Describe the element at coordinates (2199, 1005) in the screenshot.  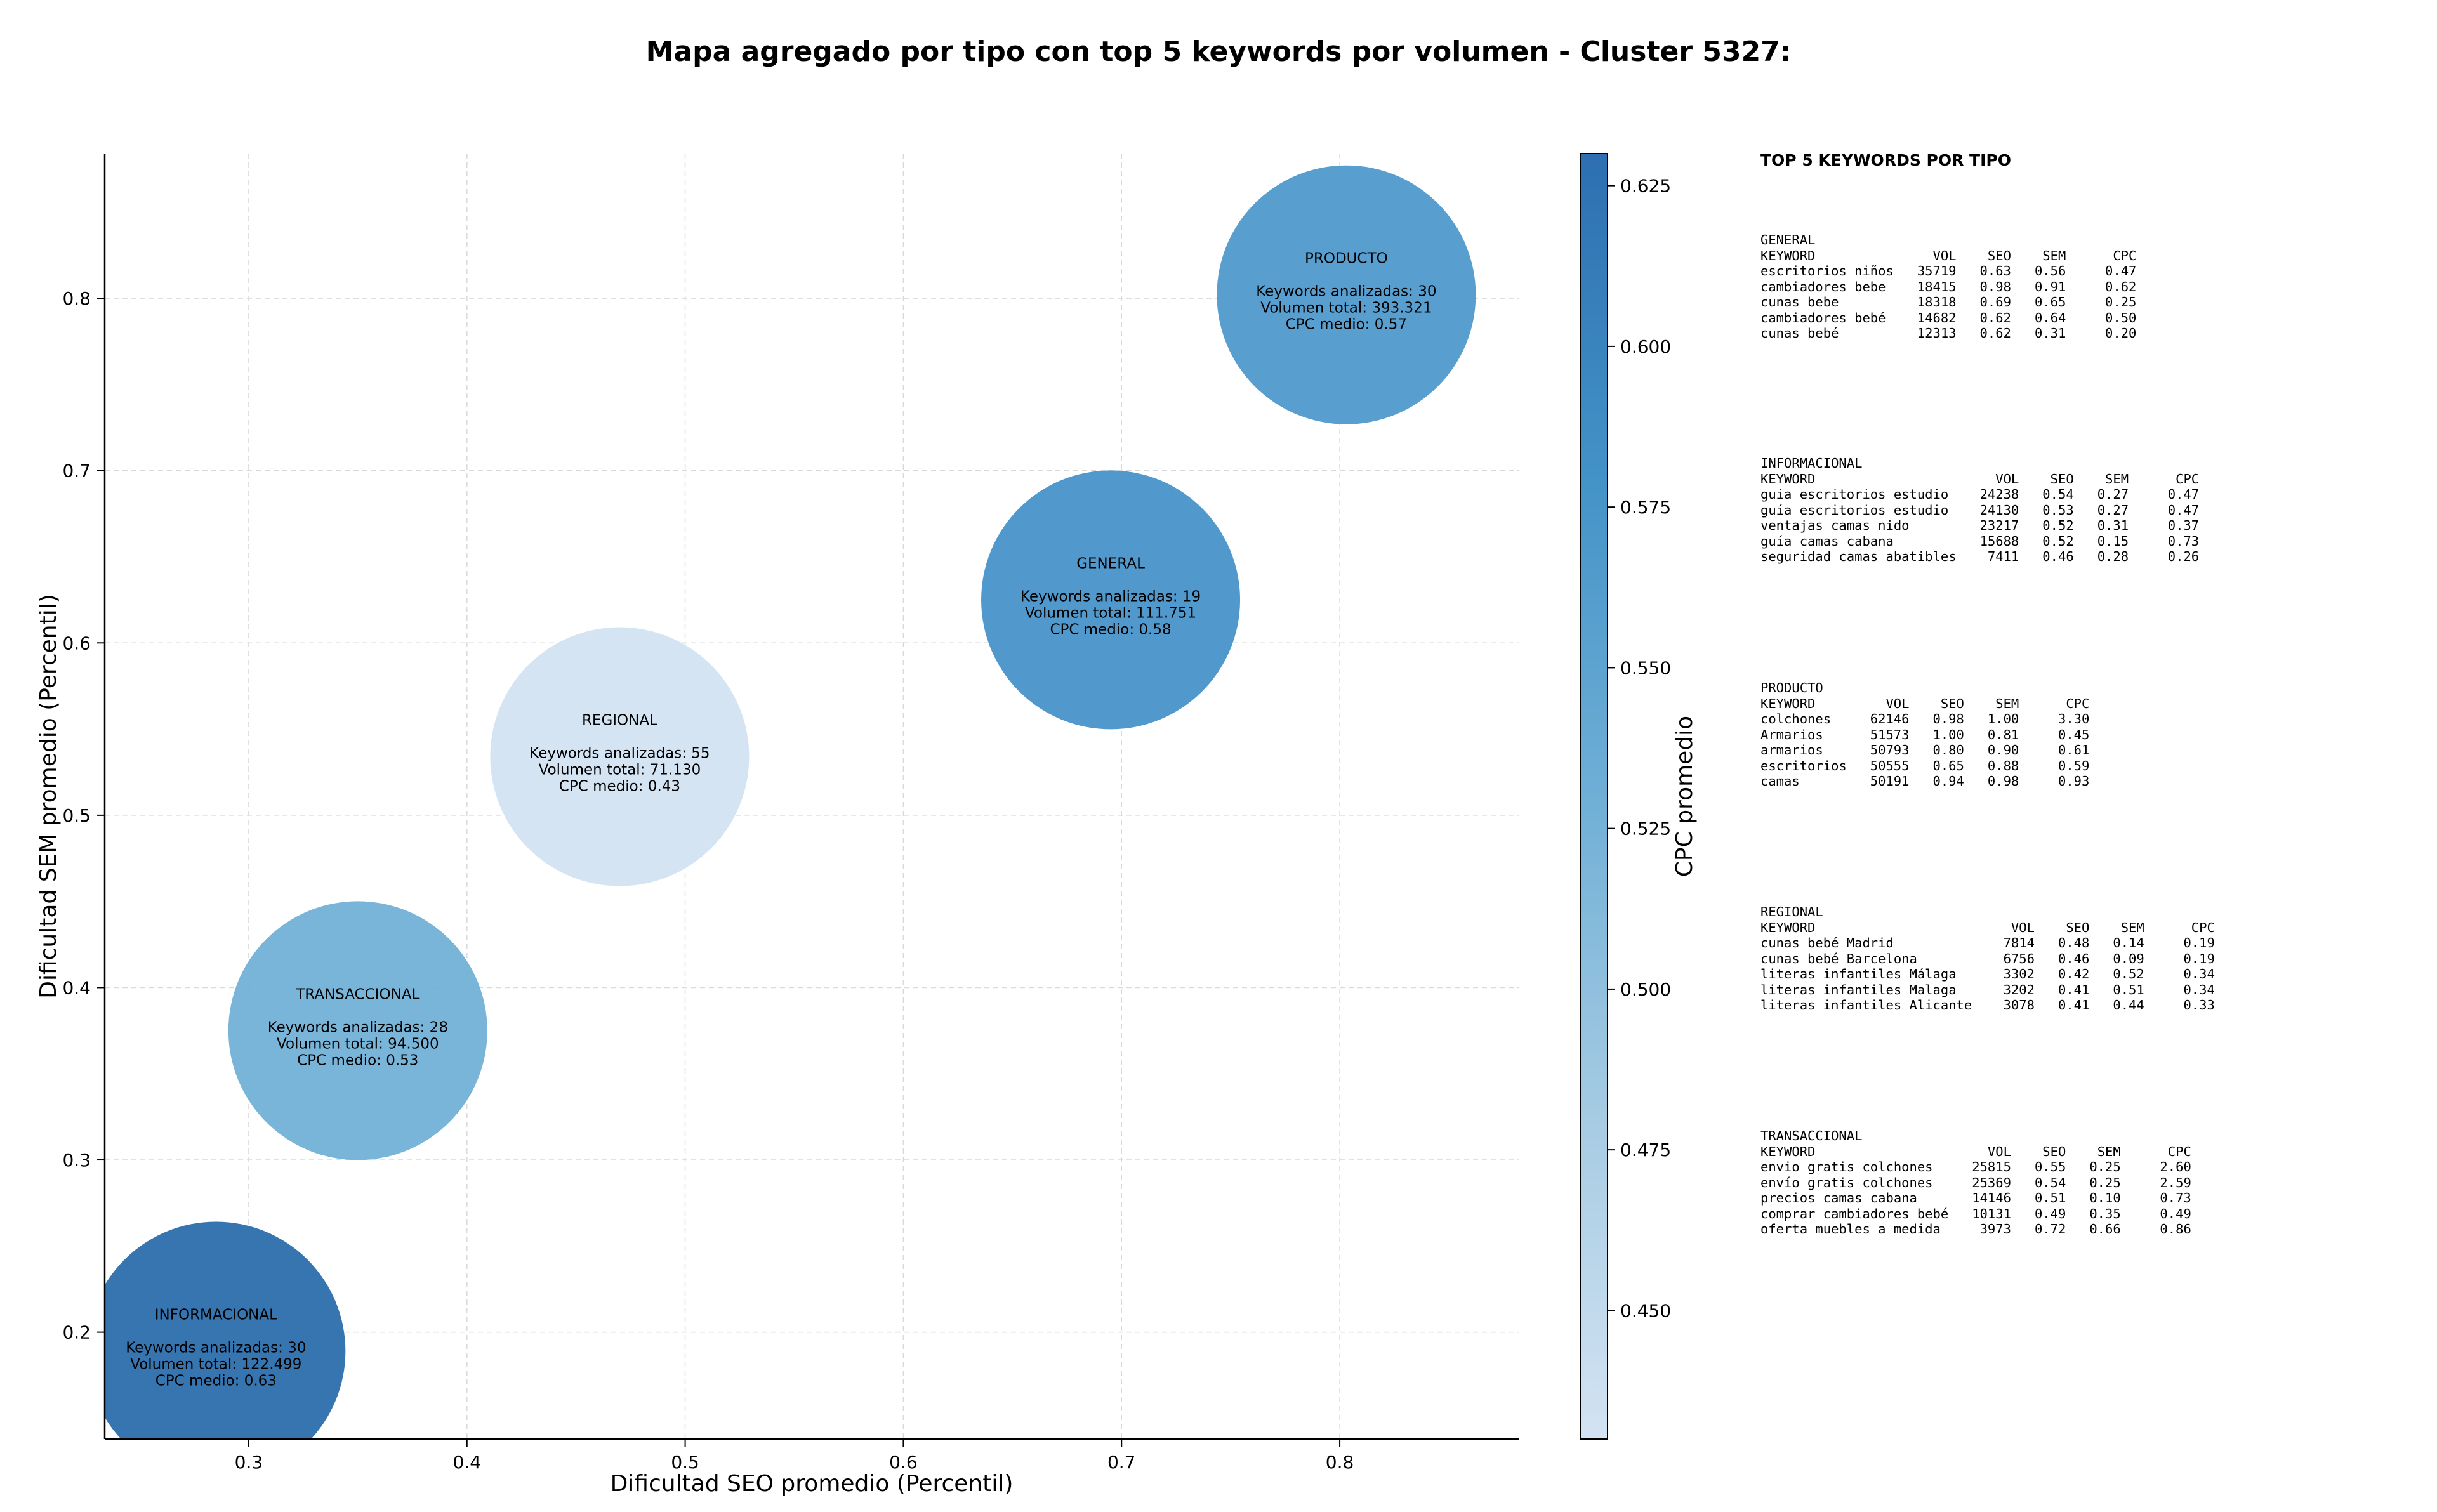
I see `metric-cell: 0.33` at that location.